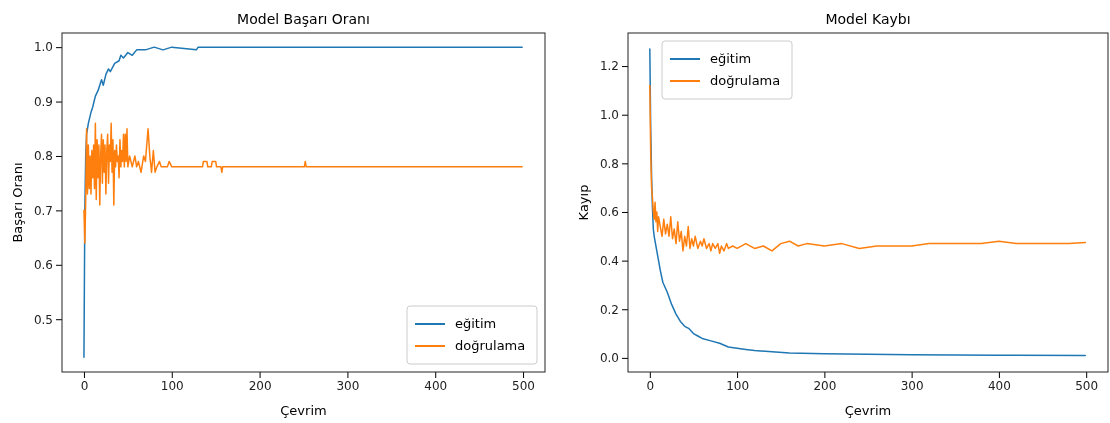 This screenshot has height=423, width=1110. Describe the element at coordinates (303, 19) in the screenshot. I see `chart-title: Model Başarı Oranı` at that location.